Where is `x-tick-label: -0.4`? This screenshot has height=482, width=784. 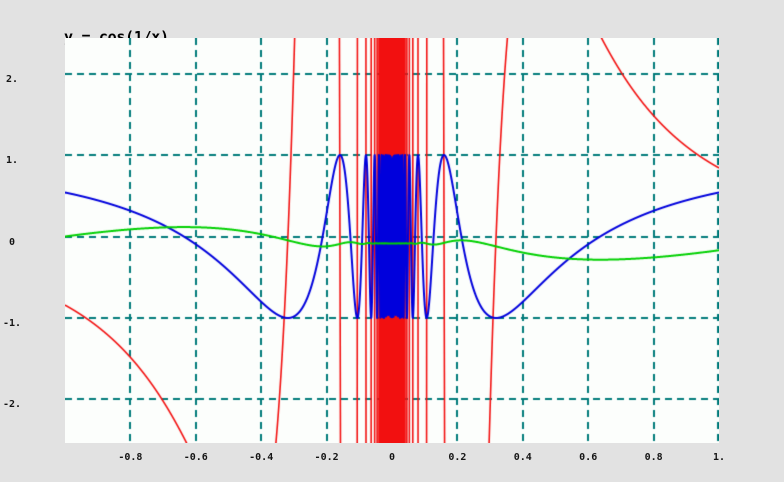
x-tick-label: -0.4 is located at coordinates (261, 457).